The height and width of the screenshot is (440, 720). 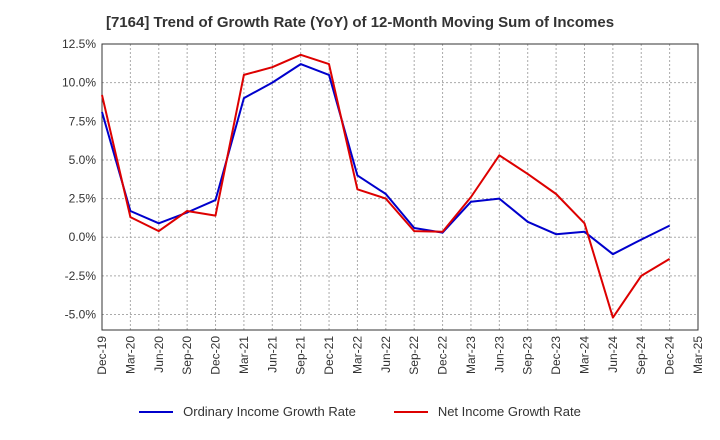 What do you see at coordinates (698, 355) in the screenshot?
I see `x-tick-label: Mar-25` at bounding box center [698, 355].